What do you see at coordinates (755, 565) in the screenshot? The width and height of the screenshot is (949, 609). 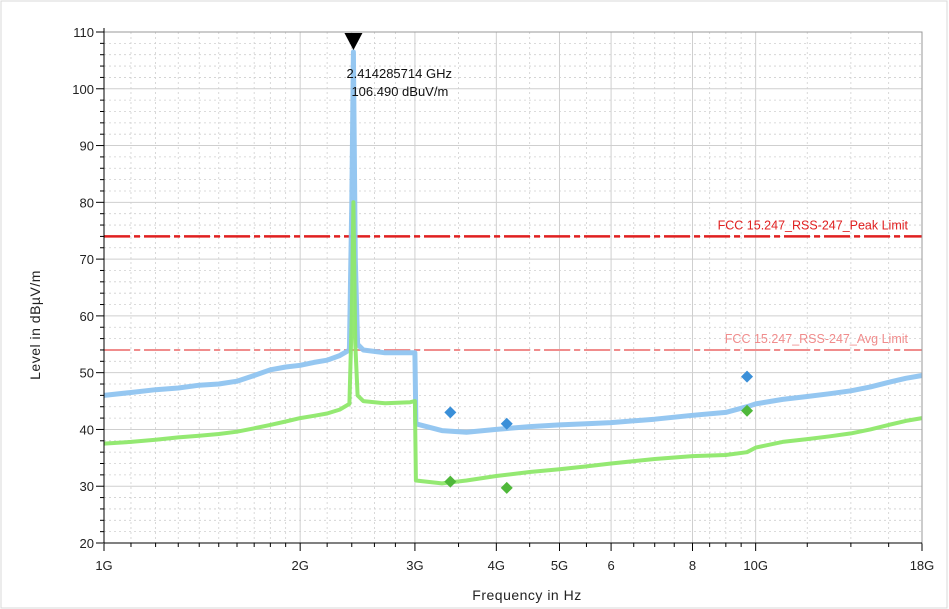 I see `x-tick-label: 10G` at bounding box center [755, 565].